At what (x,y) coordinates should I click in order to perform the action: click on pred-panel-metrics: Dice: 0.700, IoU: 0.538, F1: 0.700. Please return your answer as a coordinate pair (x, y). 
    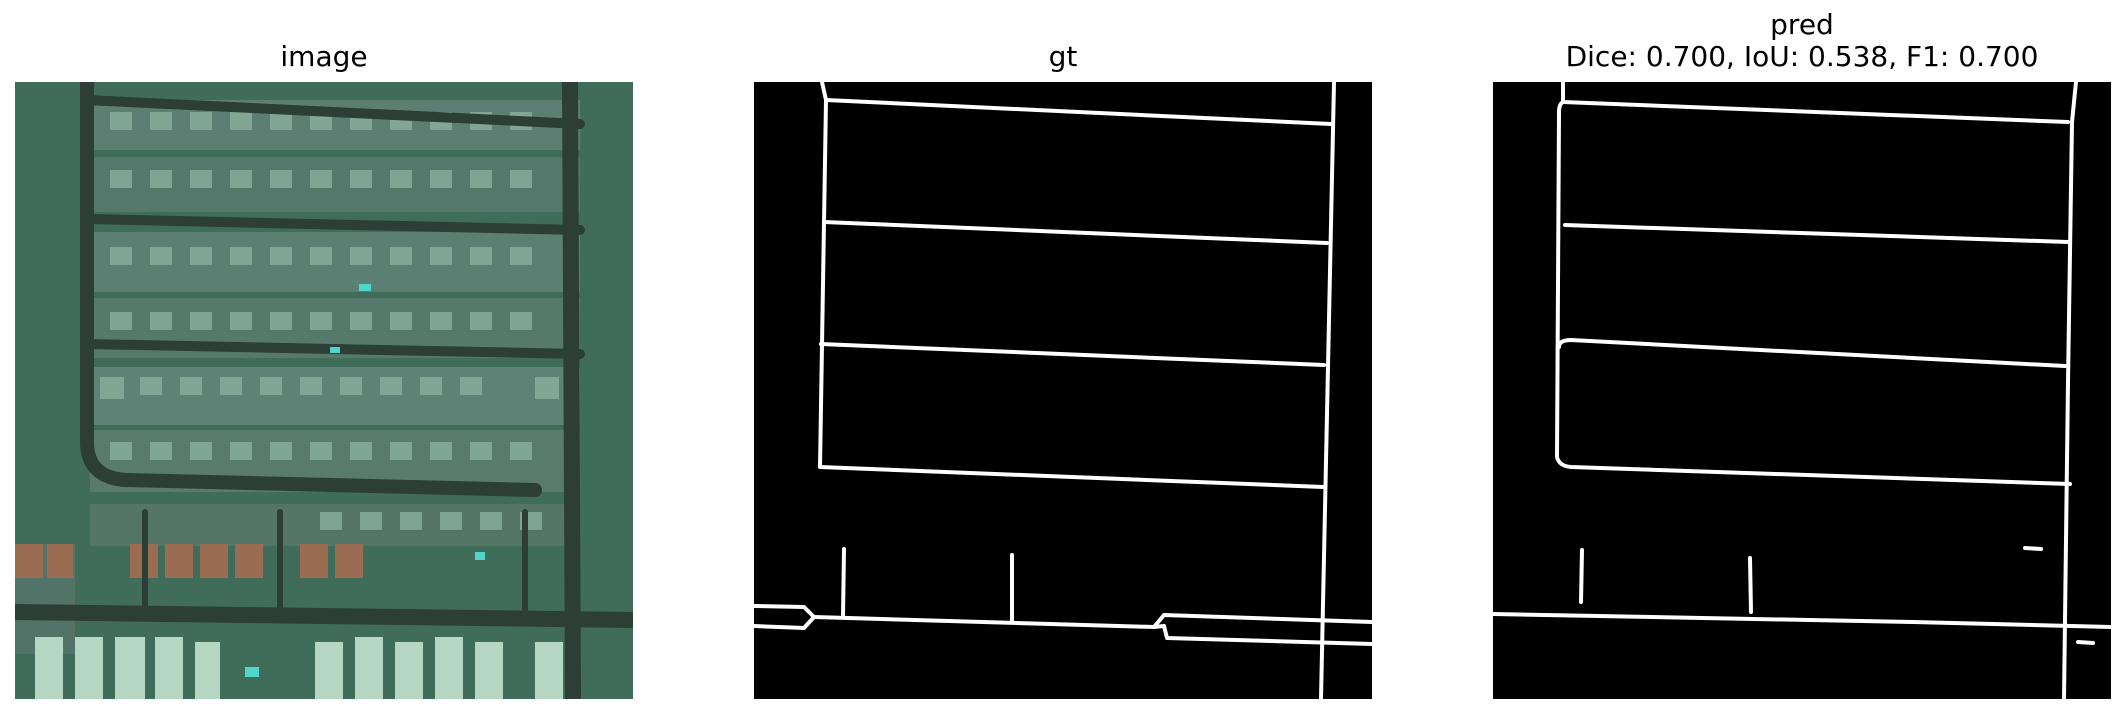
    Looking at the image, I should click on (1802, 56).